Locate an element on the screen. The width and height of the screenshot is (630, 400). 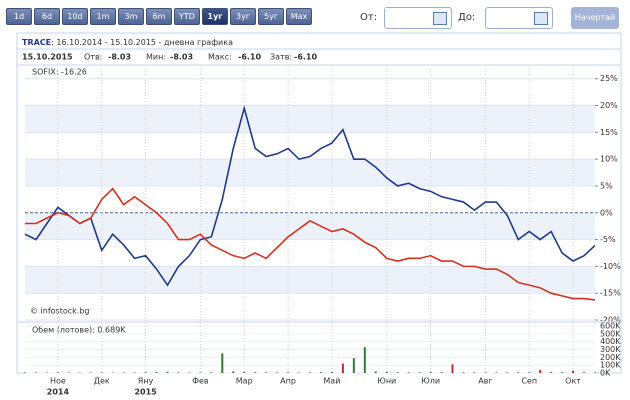
range-toolbar: 1d 6d 10d 1m 3m 6m YTD 1уг 3уг 5уг Max is located at coordinates (159, 16).